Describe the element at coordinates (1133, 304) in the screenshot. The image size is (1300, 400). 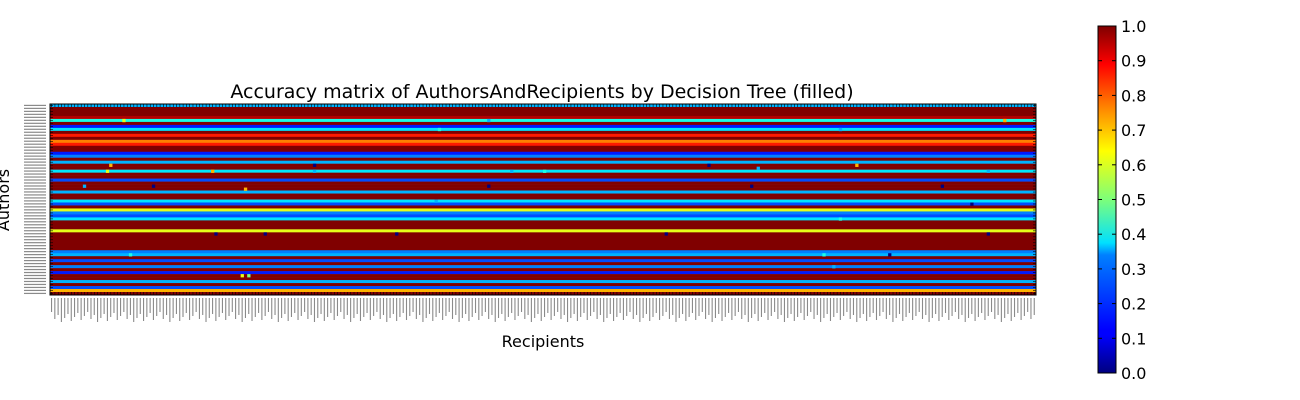
I see `colorbar-tick-label: 0.2` at that location.